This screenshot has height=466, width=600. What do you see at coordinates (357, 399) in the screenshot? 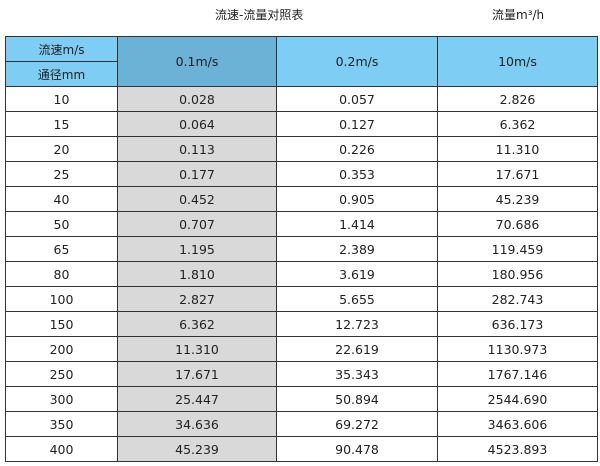
I see `flow-cell: 50.894` at bounding box center [357, 399].